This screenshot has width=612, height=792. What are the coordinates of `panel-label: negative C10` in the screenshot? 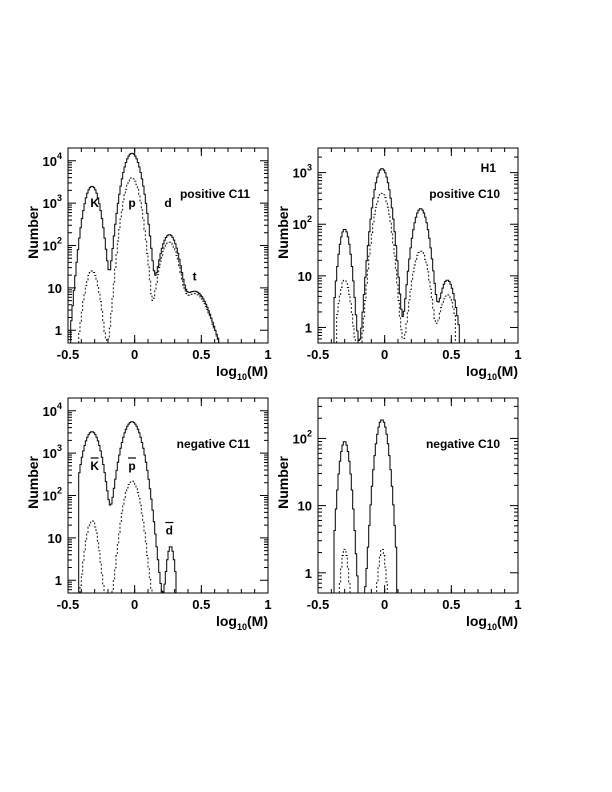 It's located at (463, 444).